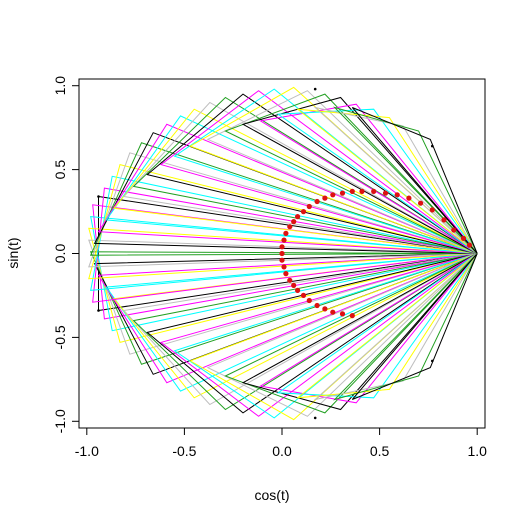  I want to click on x-tick-label: -0.5, so click(184, 451).